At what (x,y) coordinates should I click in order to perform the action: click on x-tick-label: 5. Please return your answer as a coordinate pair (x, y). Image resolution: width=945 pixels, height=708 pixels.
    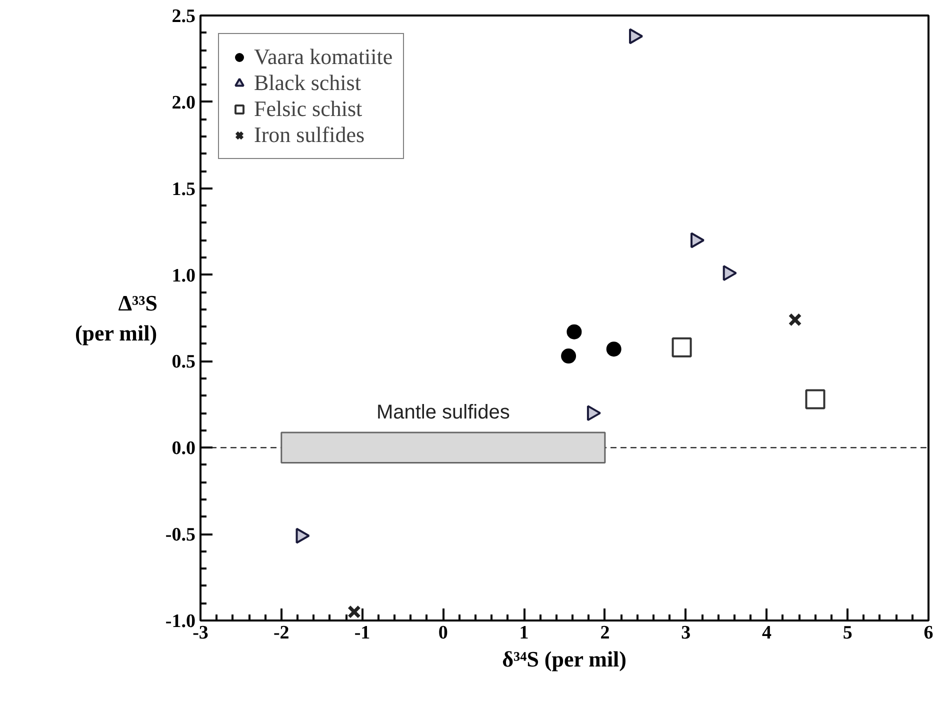
    Looking at the image, I should click on (847, 633).